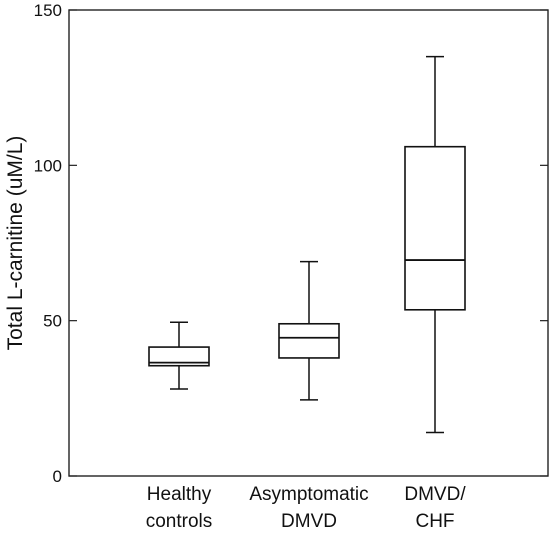  Describe the element at coordinates (179, 521) in the screenshot. I see `category-label: controls` at that location.